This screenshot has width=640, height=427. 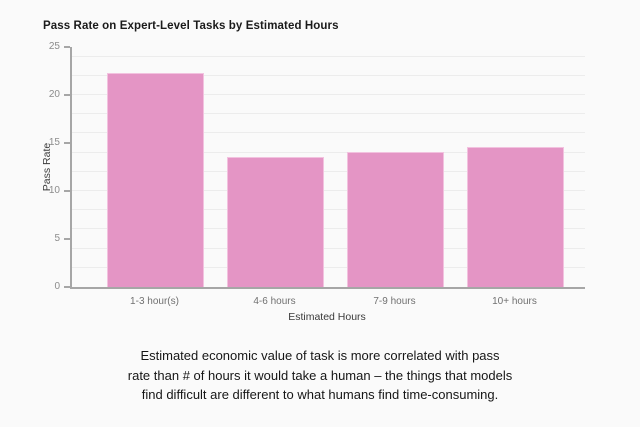 What do you see at coordinates (57, 286) in the screenshot?
I see `y-tick-label: 0` at bounding box center [57, 286].